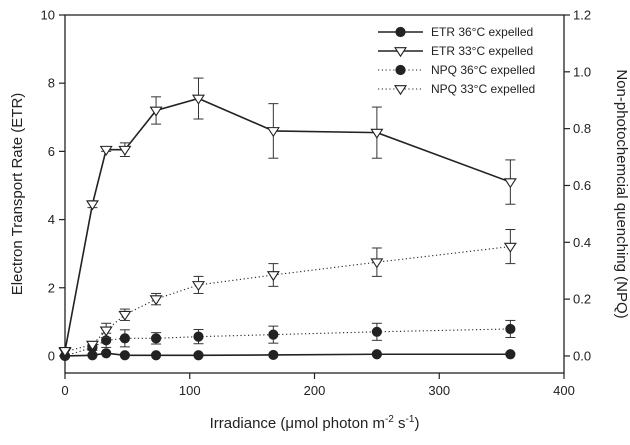  I want to click on legend-item: ETR 36°C expelled, so click(455, 32).